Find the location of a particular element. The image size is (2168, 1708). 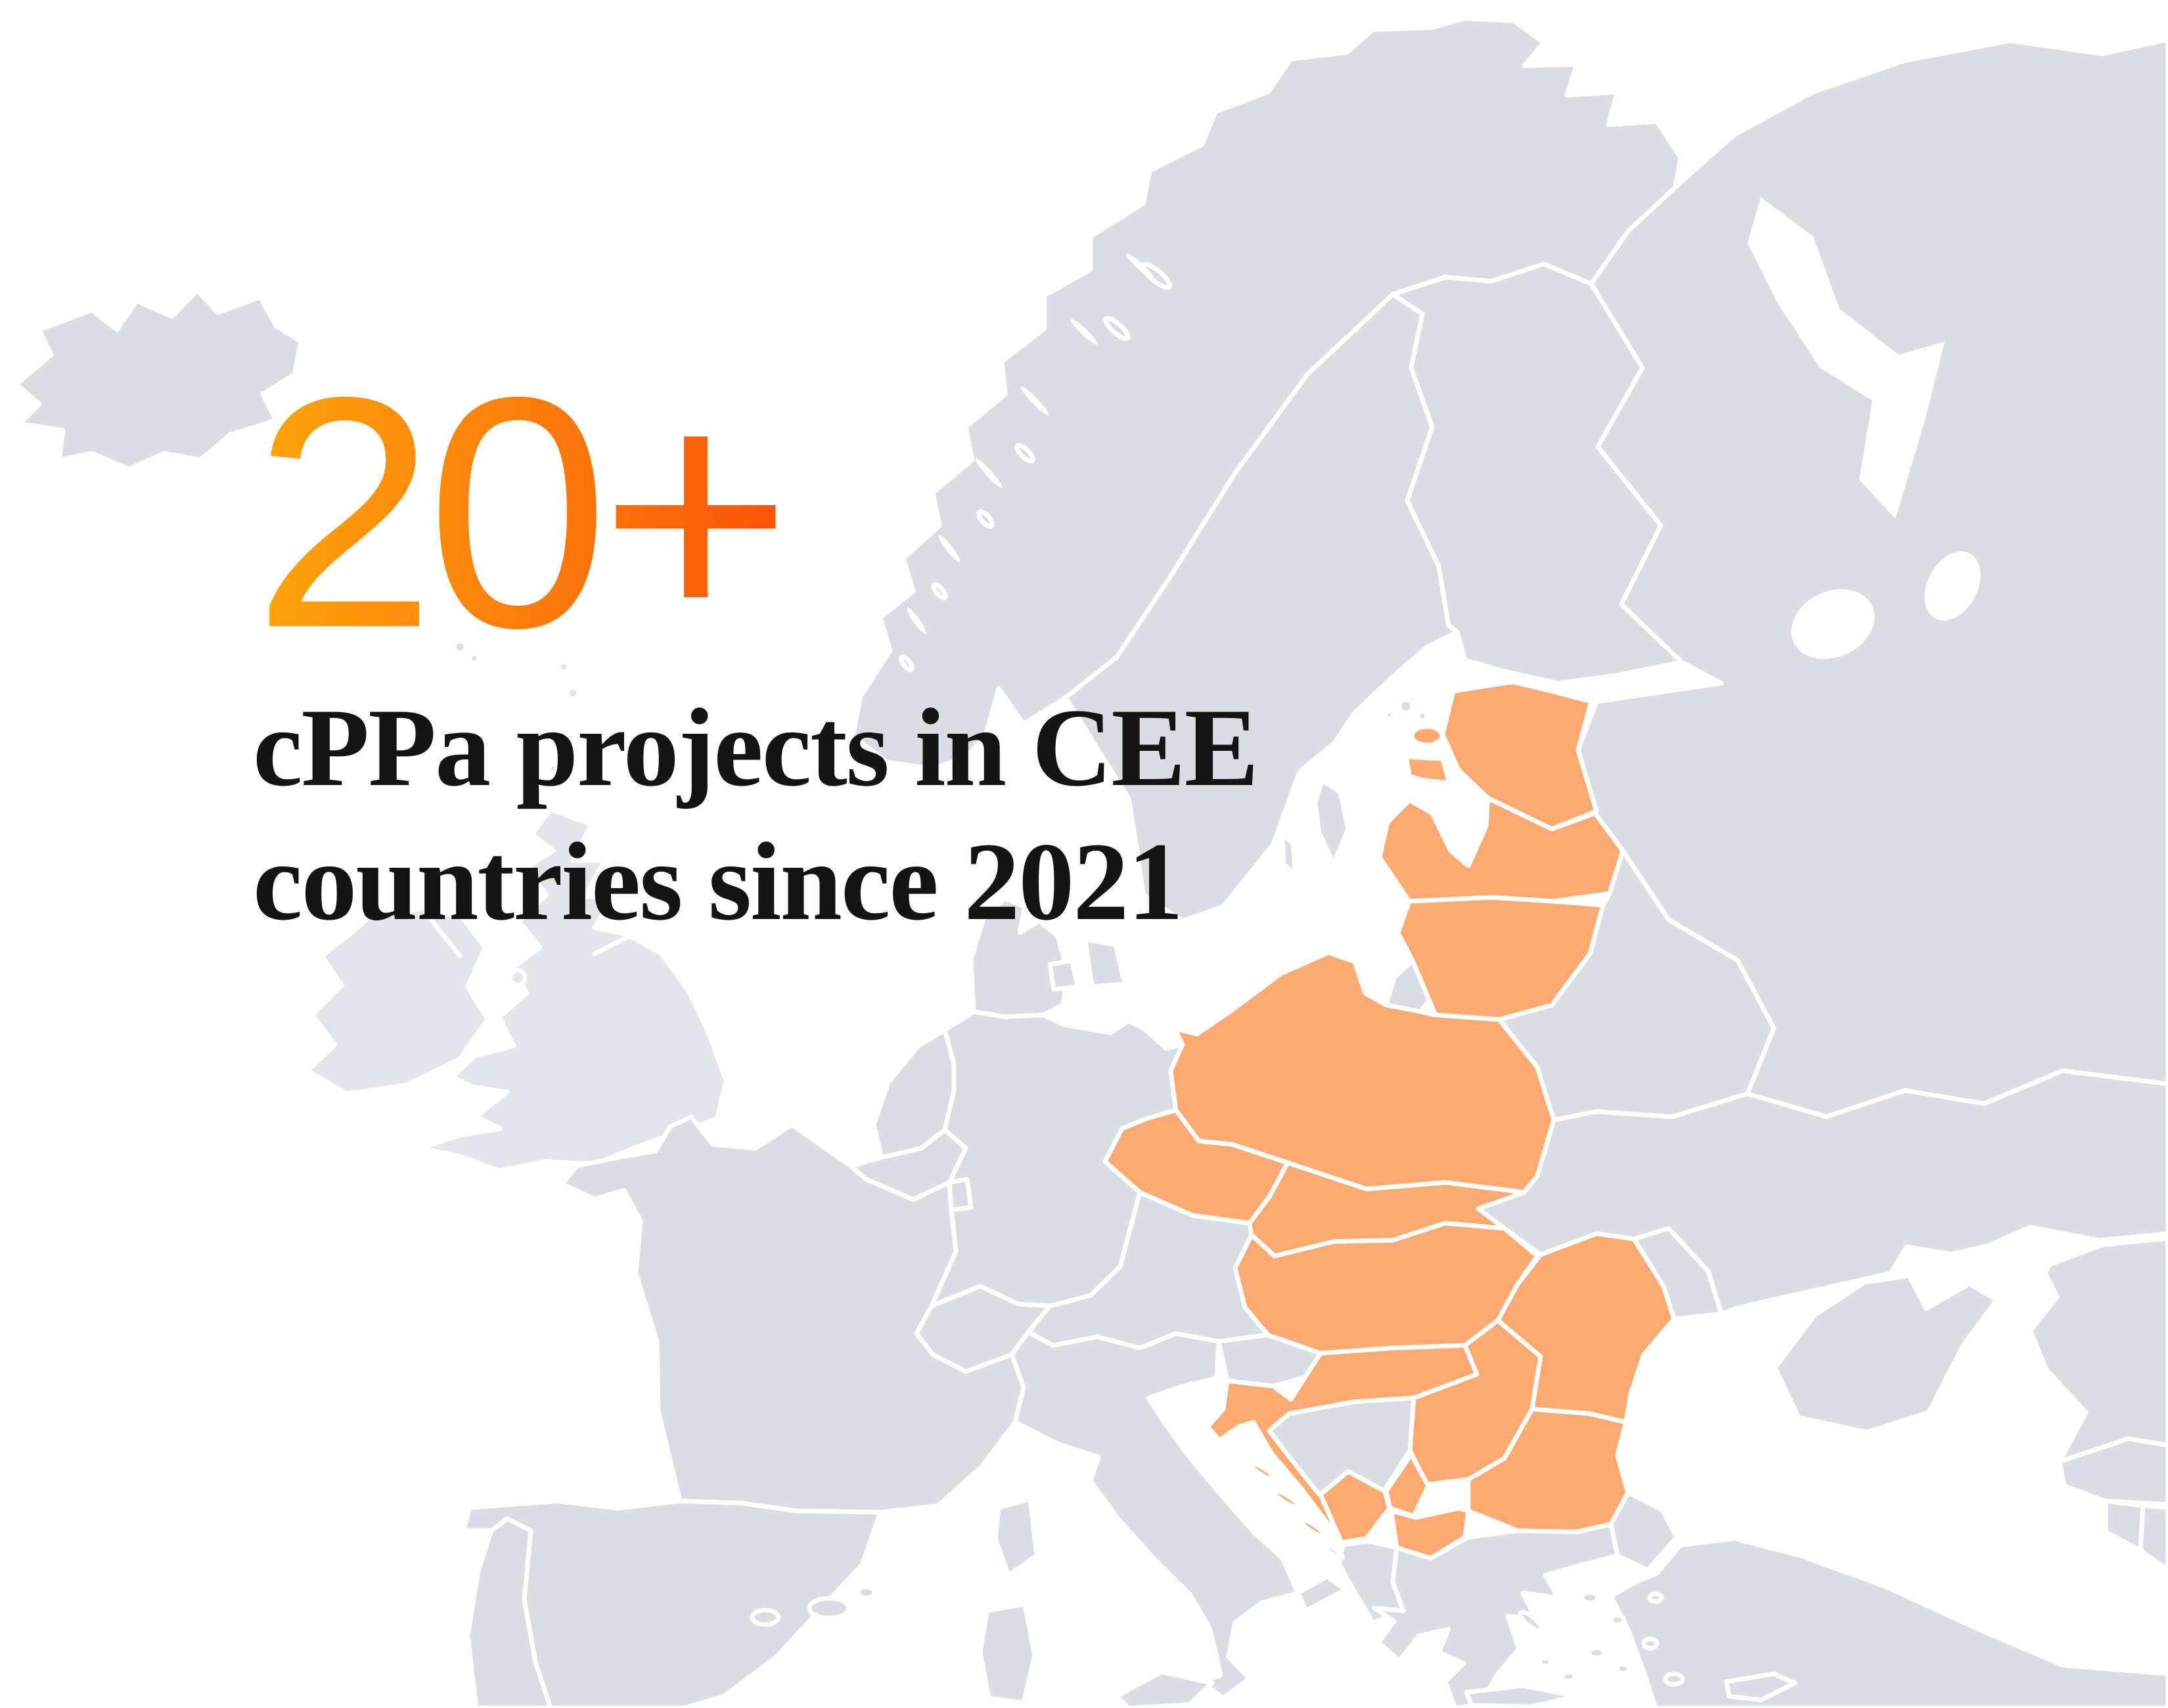

lake-onega is located at coordinates (1952, 586).